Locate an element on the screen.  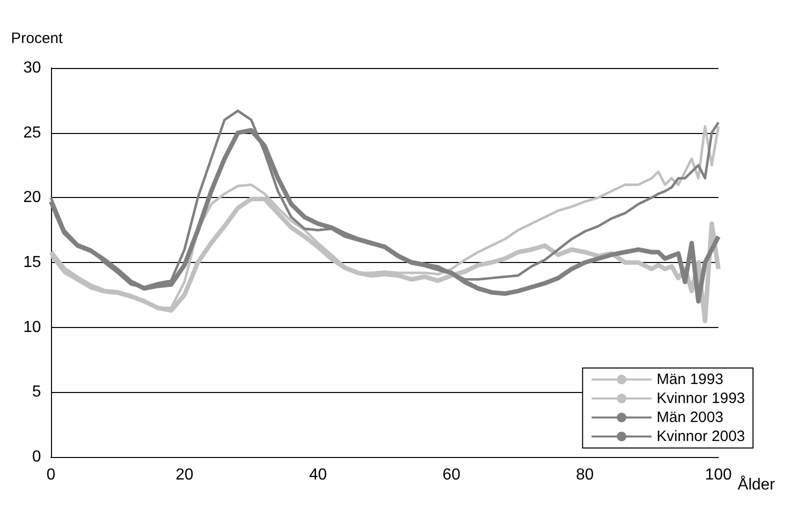
x-tick-label: 60 is located at coordinates (451, 475).